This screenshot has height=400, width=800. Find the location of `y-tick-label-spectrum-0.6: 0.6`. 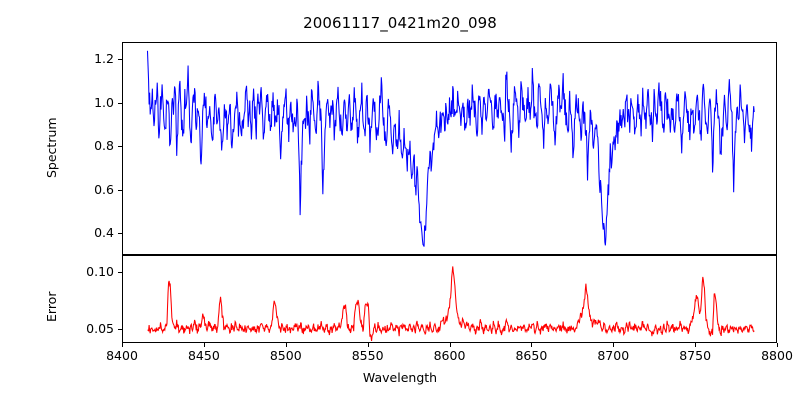

y-tick-label-spectrum-0.6: 0.6 is located at coordinates (104, 189).